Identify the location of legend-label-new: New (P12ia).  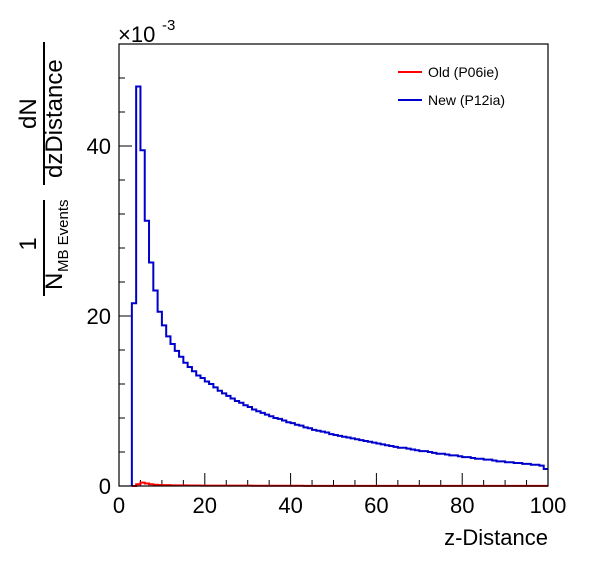
(466, 100).